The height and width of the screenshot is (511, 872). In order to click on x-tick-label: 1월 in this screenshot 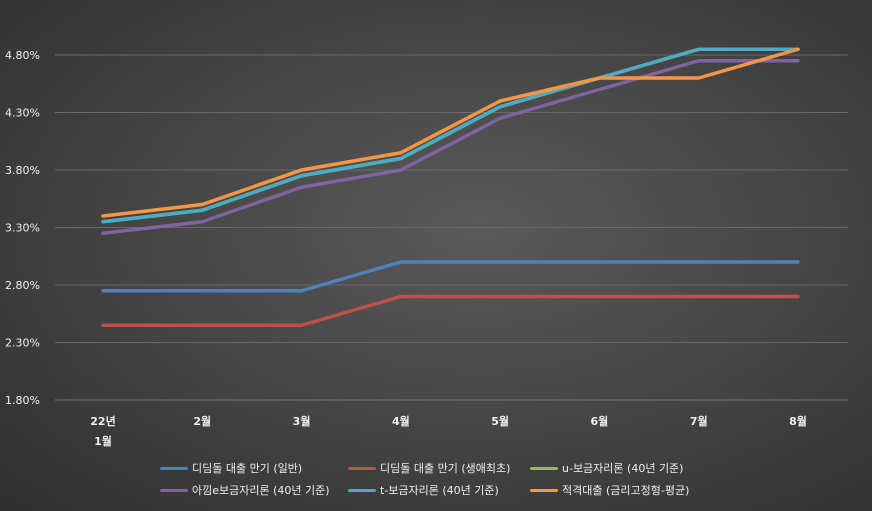, I will do `click(103, 441)`.